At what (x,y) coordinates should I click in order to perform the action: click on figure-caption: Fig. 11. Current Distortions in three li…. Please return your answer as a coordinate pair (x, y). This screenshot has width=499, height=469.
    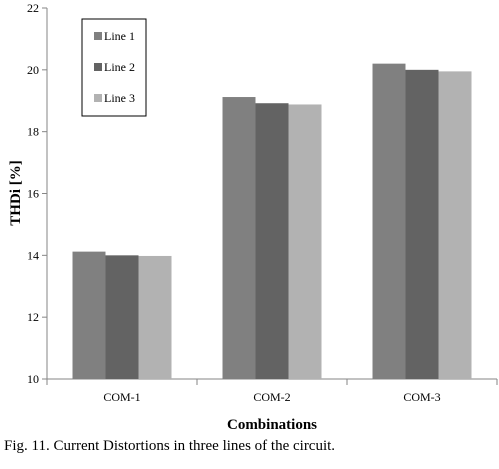
    Looking at the image, I should click on (170, 446).